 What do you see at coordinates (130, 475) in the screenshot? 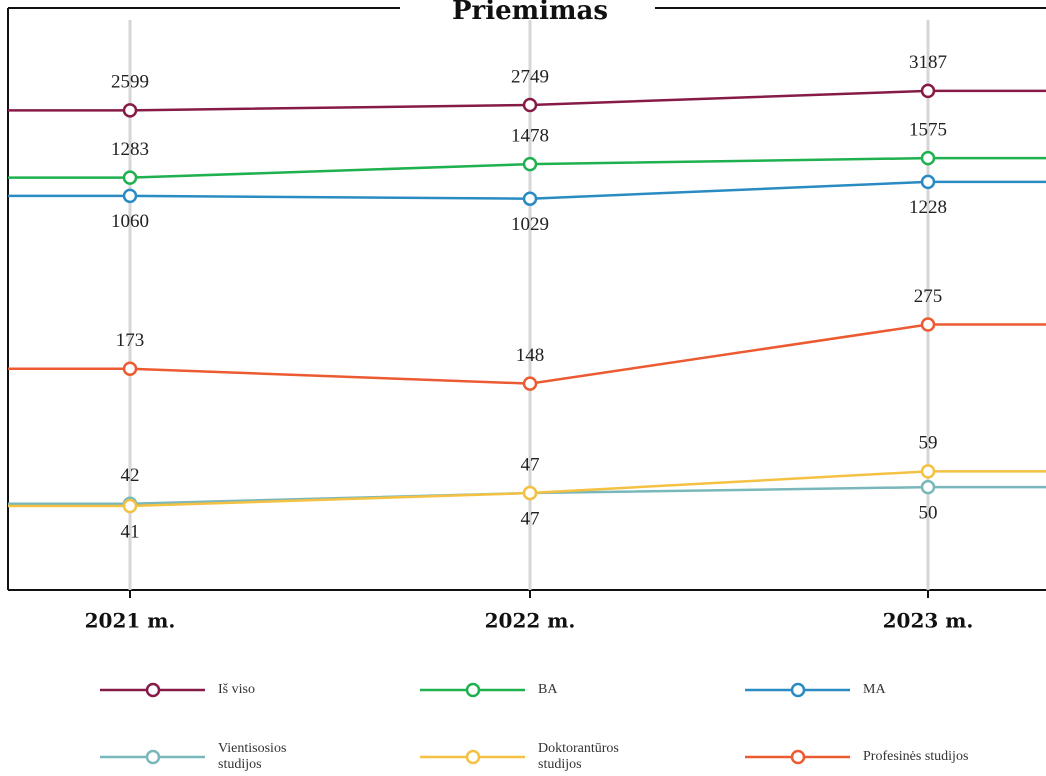
I see `data-label: 42` at bounding box center [130, 475].